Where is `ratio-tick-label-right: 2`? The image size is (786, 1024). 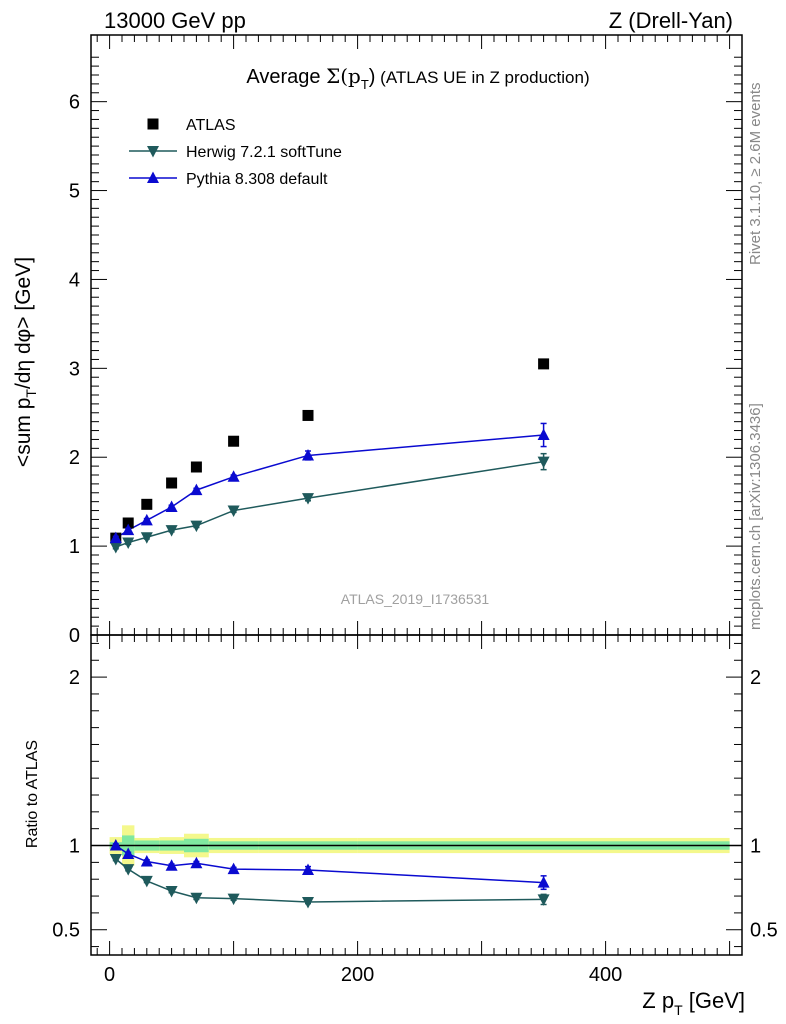
ratio-tick-label-right: 2 is located at coordinates (755, 678).